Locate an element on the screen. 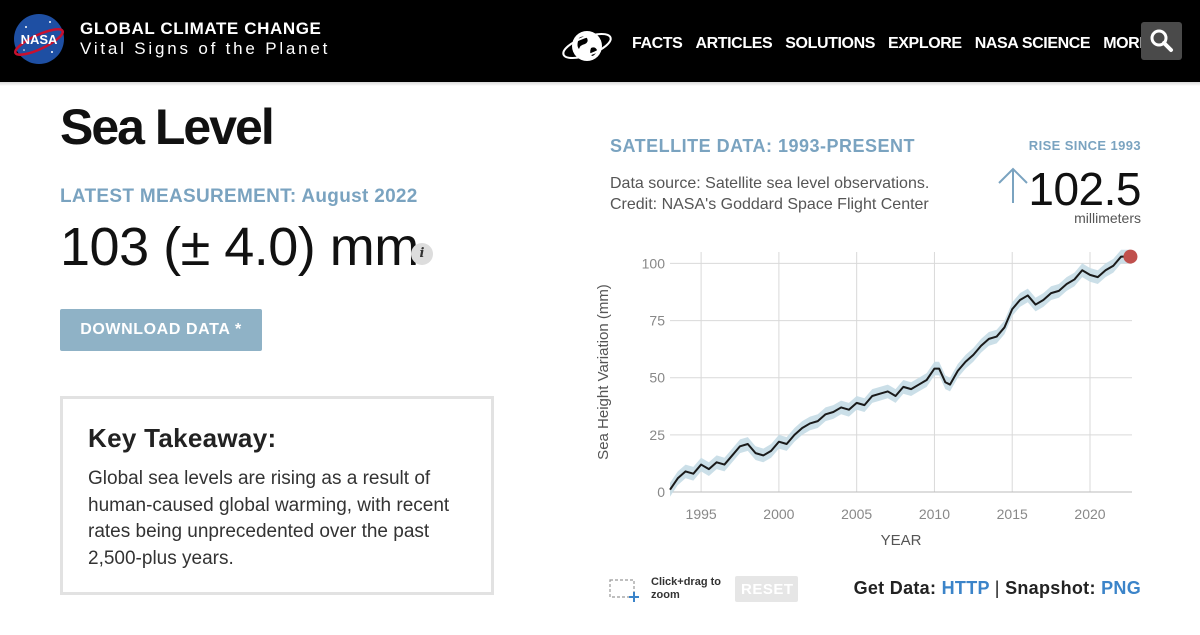 The height and width of the screenshot is (635, 1200). zoom-select-icon is located at coordinates (624, 590).